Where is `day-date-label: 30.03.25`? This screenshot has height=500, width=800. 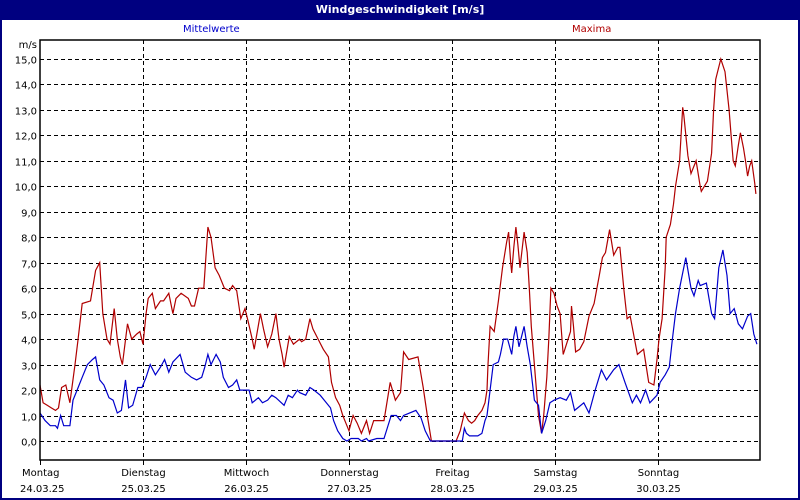 day-date-label: 30.03.25 is located at coordinates (658, 489).